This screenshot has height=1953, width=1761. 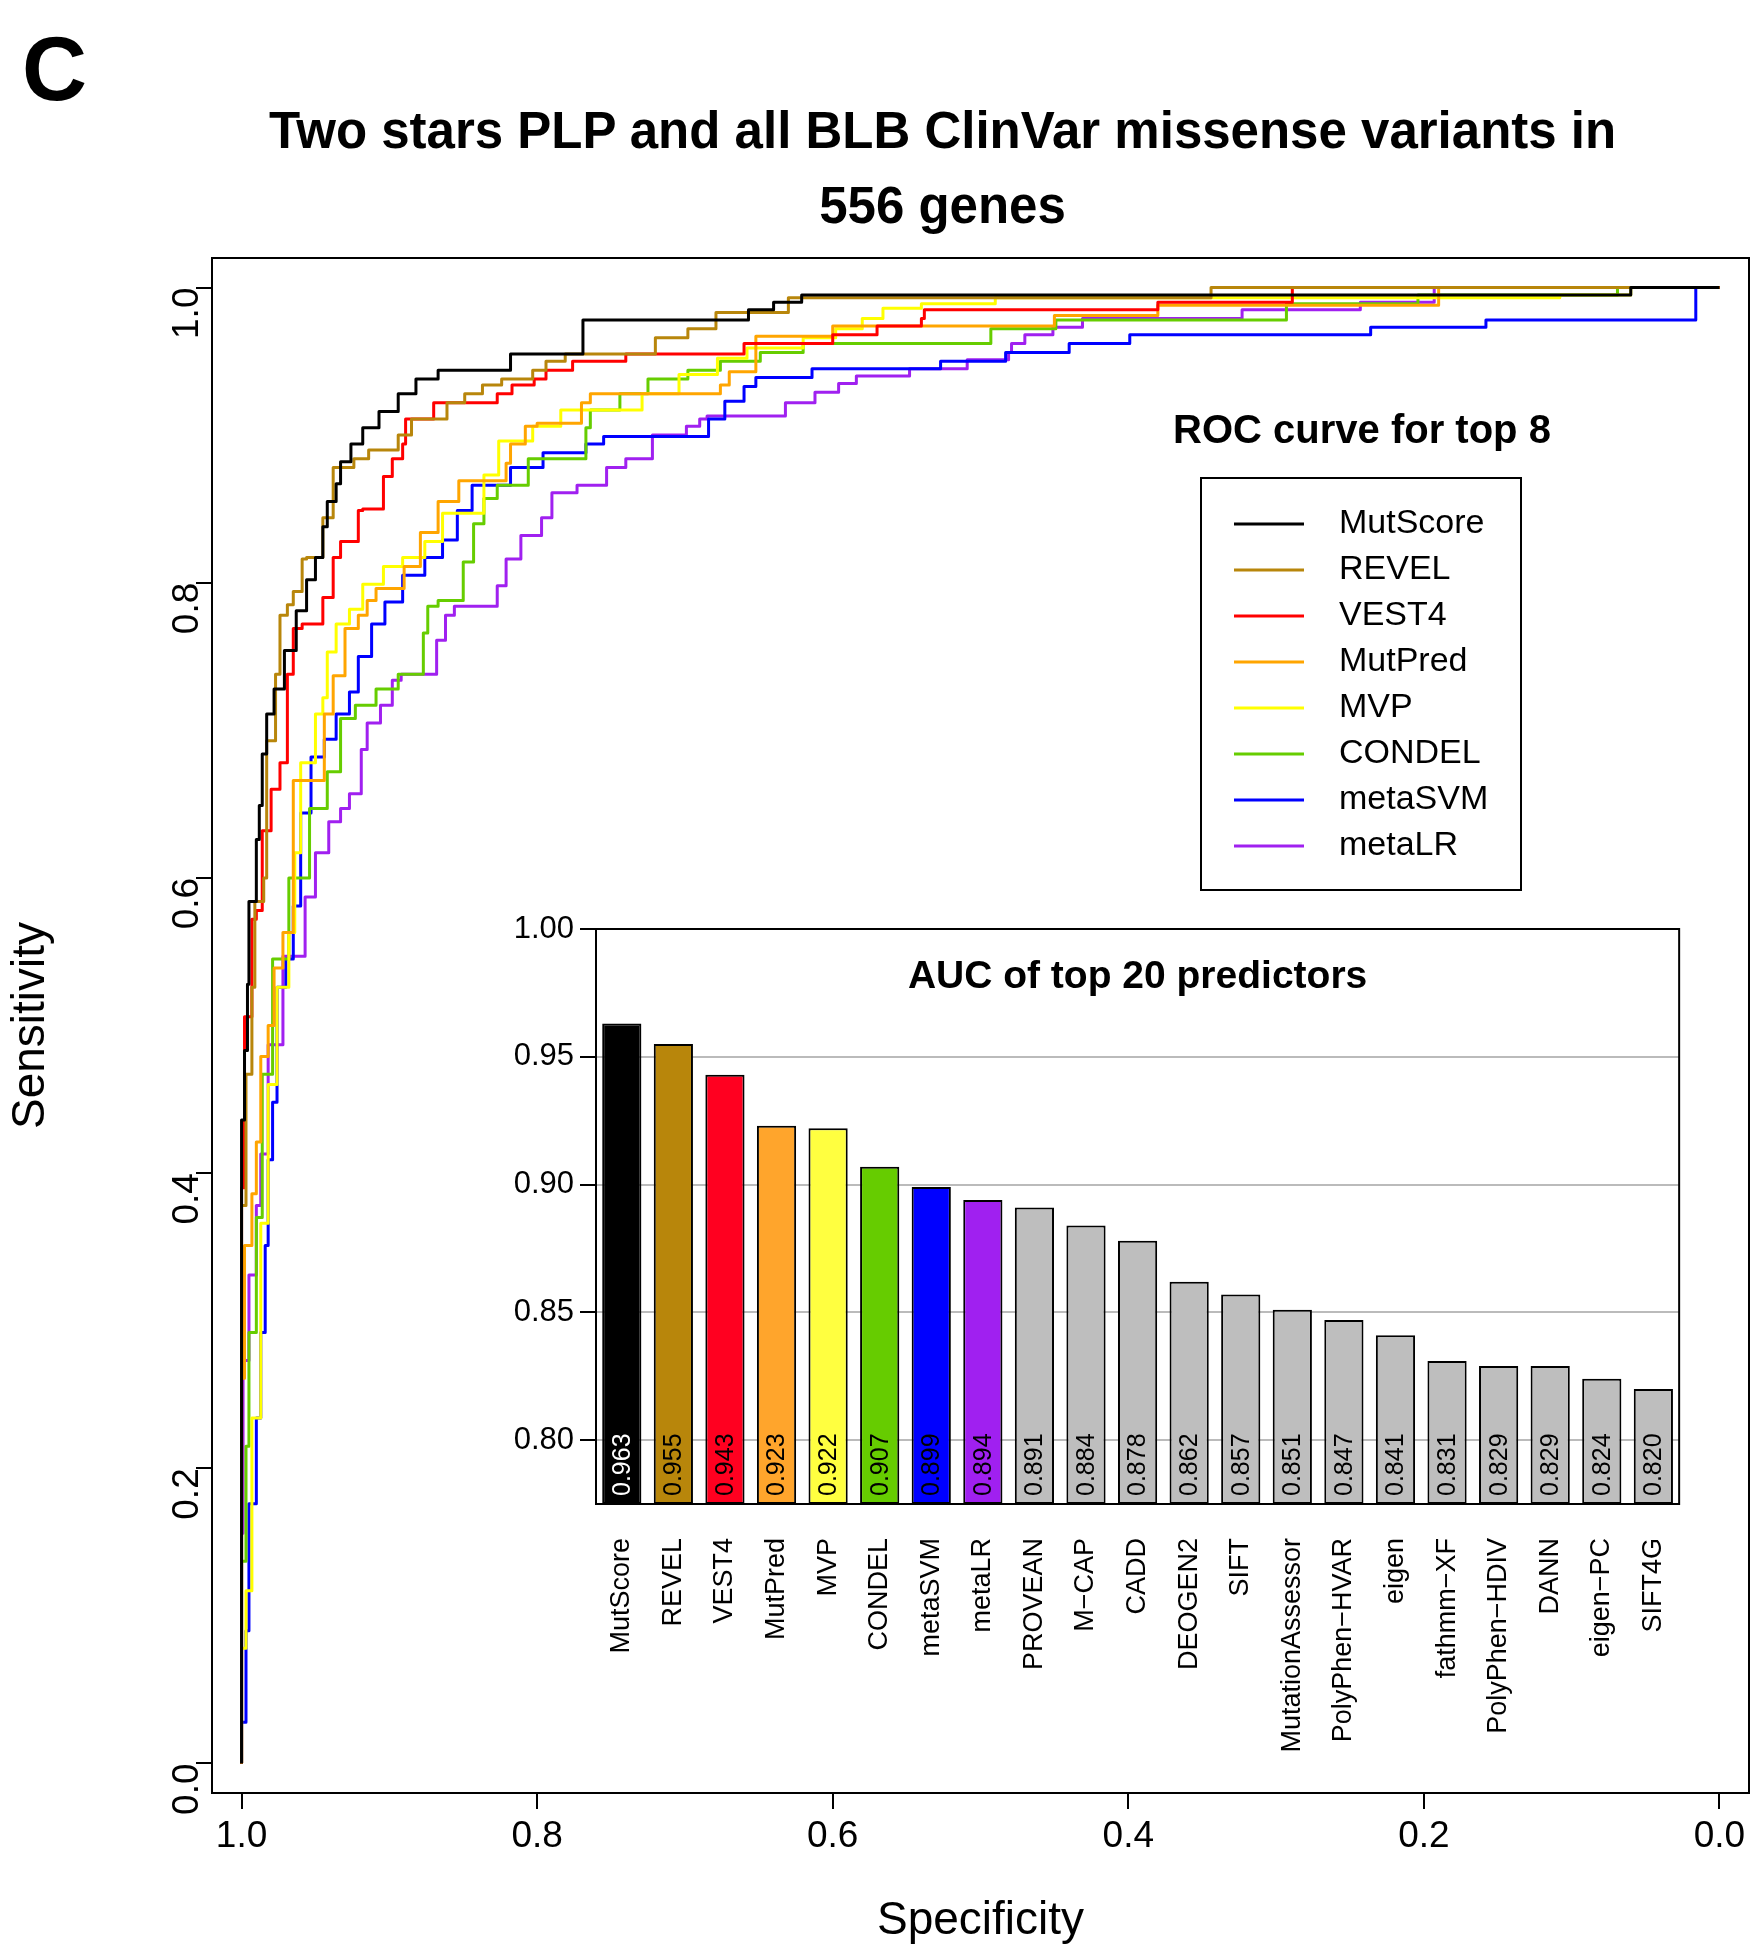 What do you see at coordinates (1032, 1604) in the screenshot?
I see `x-tick-label: PROVEAN` at bounding box center [1032, 1604].